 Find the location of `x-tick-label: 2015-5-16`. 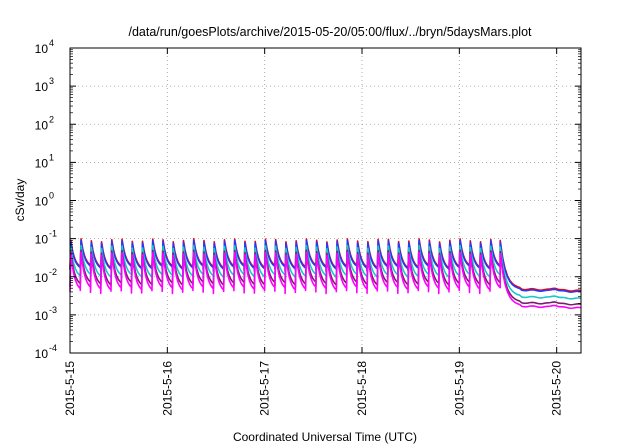

x-tick-label: 2015-5-16 is located at coordinates (167, 388).